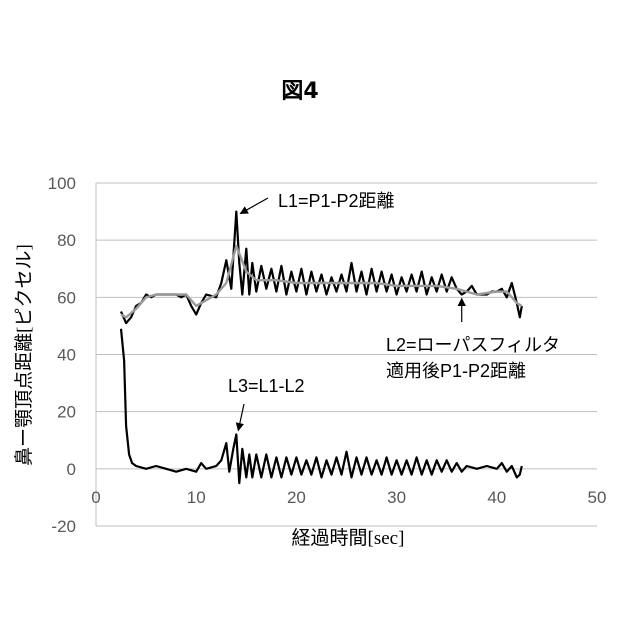 The height and width of the screenshot is (640, 640). I want to click on figure-title: 図4, so click(299, 91).